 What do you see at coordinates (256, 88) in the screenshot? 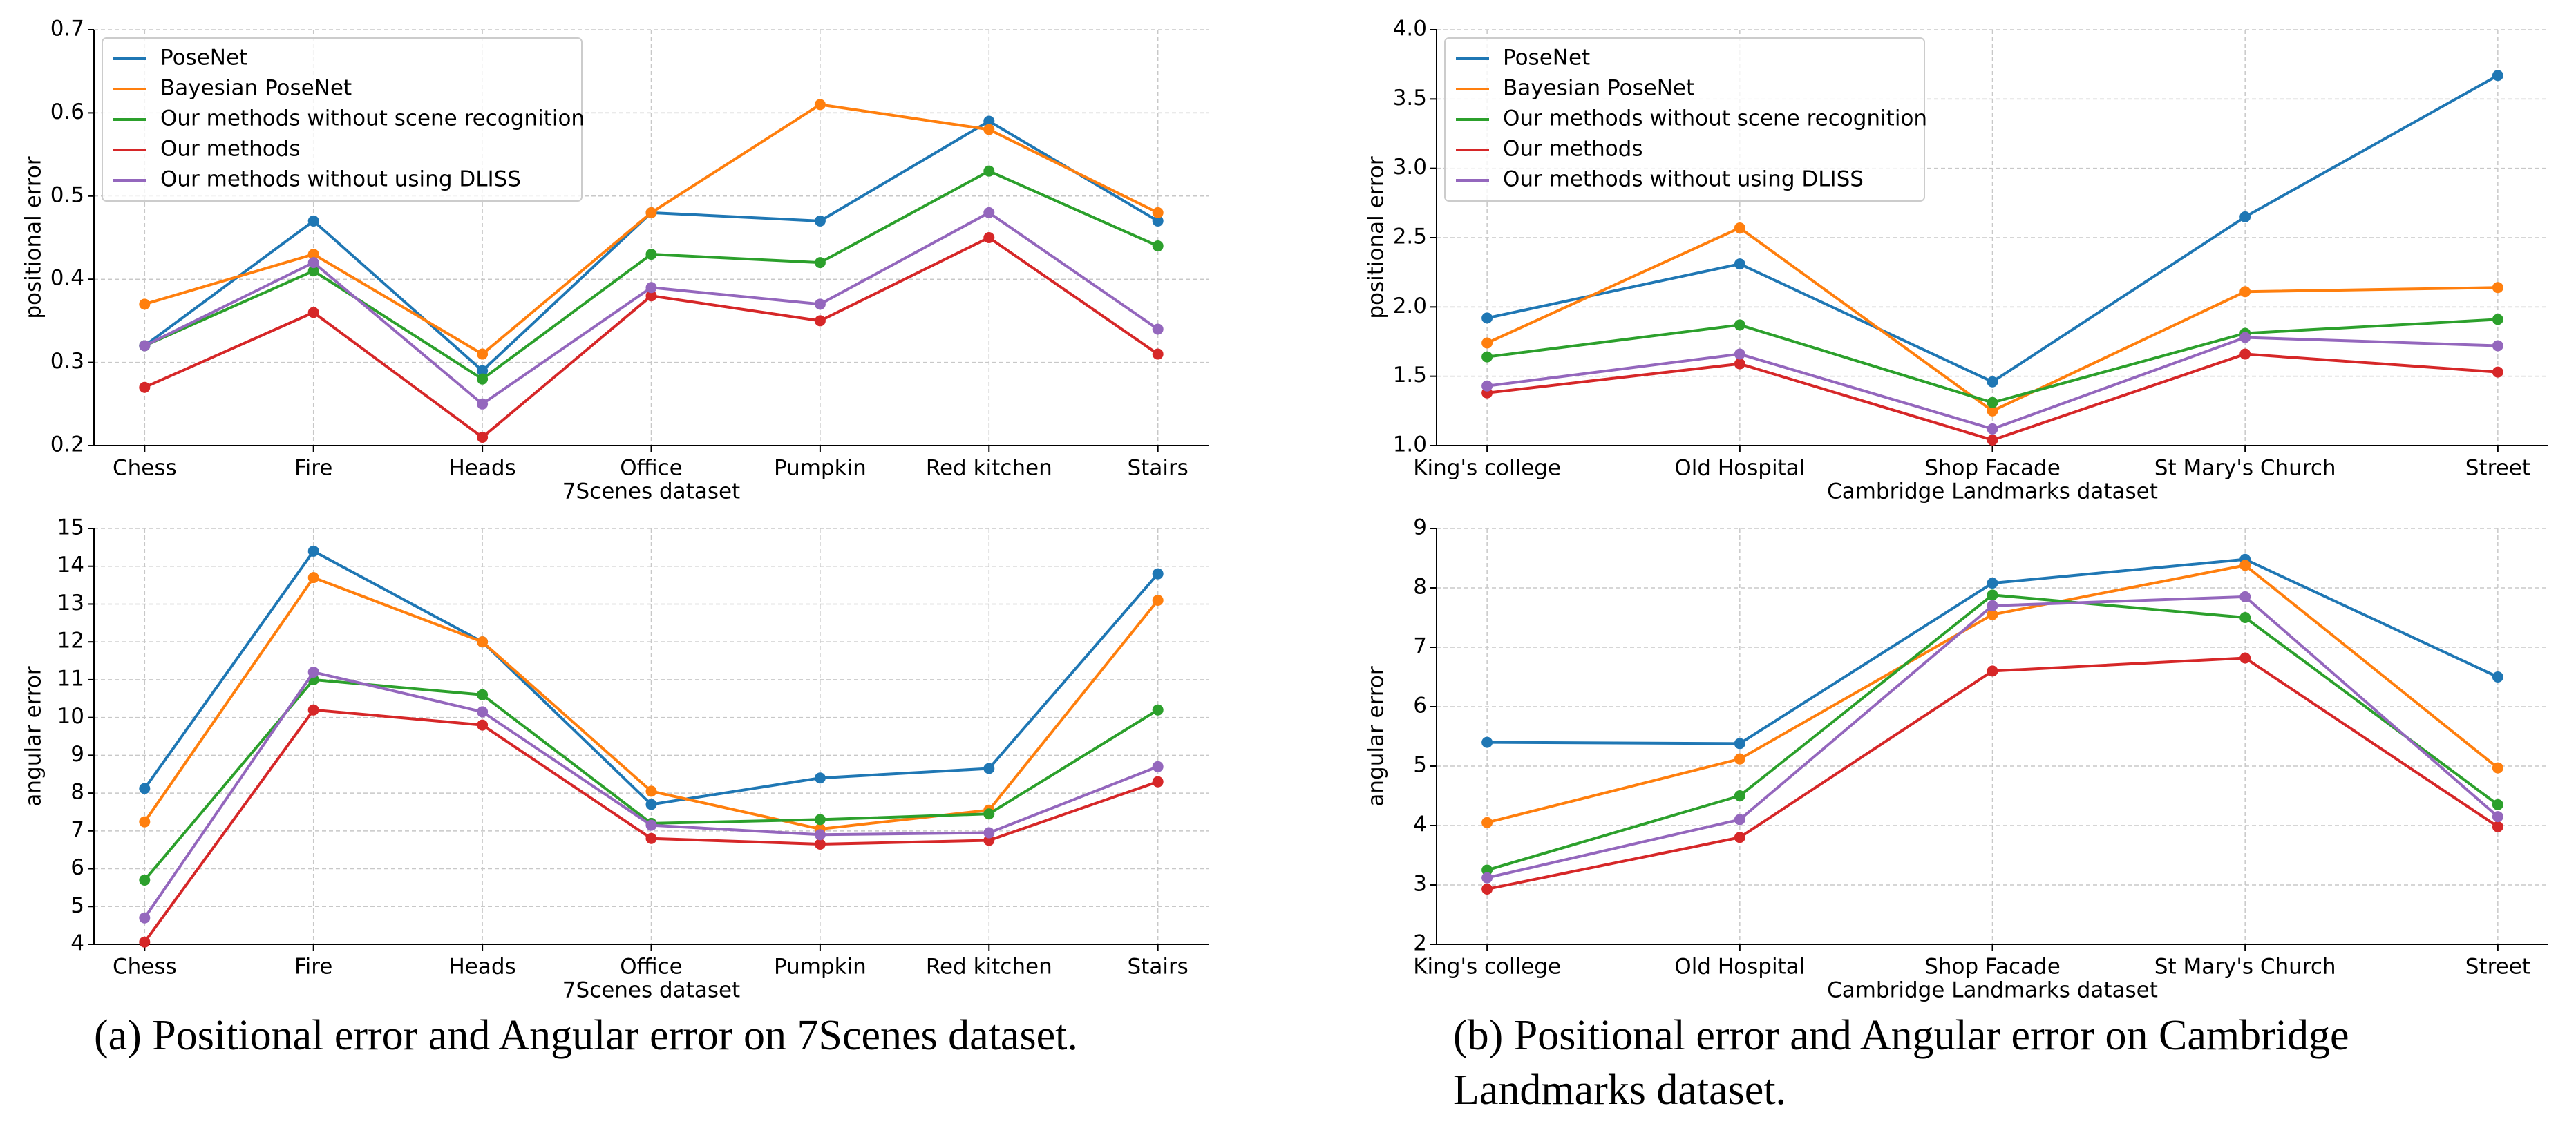
I see `legend-label: Bayesian PoseNet` at bounding box center [256, 88].